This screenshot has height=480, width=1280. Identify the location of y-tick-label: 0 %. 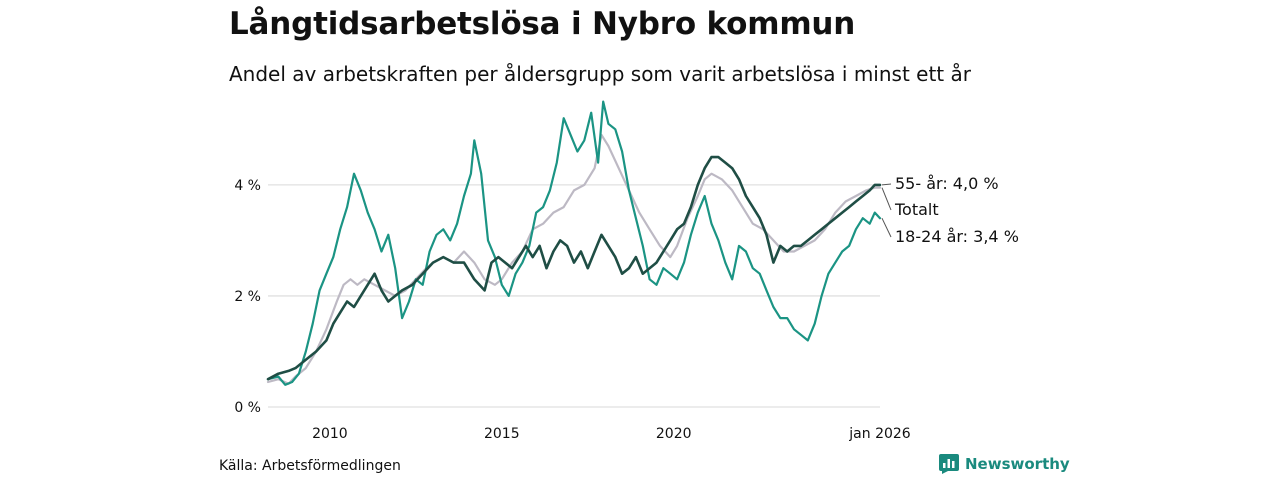
(247, 408).